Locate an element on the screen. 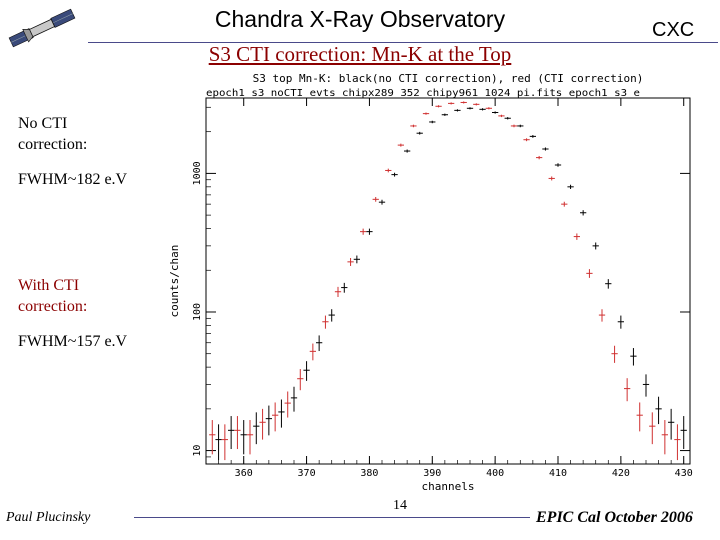  x-tick-label: 380 is located at coordinates (369, 473).